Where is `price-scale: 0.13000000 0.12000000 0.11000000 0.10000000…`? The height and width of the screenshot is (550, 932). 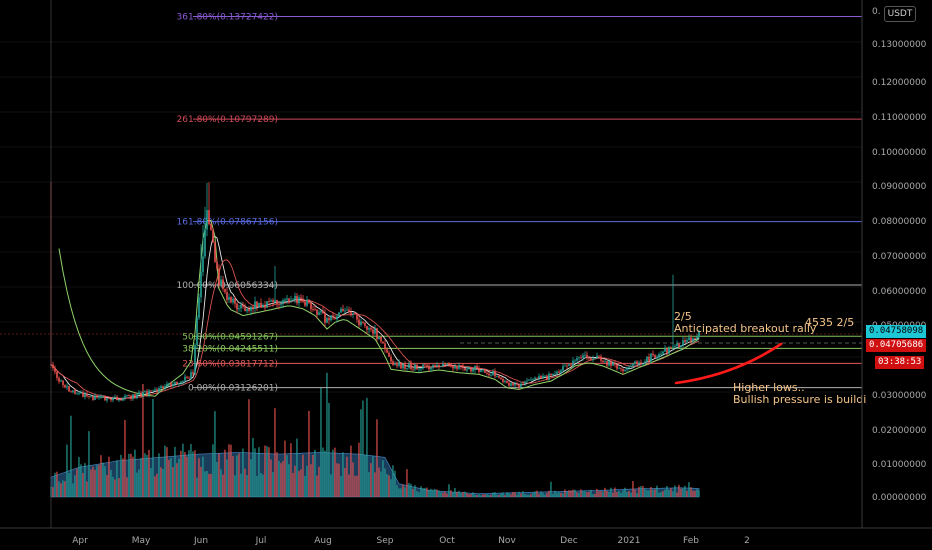 price-scale: 0.13000000 0.12000000 0.11000000 0.10000000… is located at coordinates (899, 255).